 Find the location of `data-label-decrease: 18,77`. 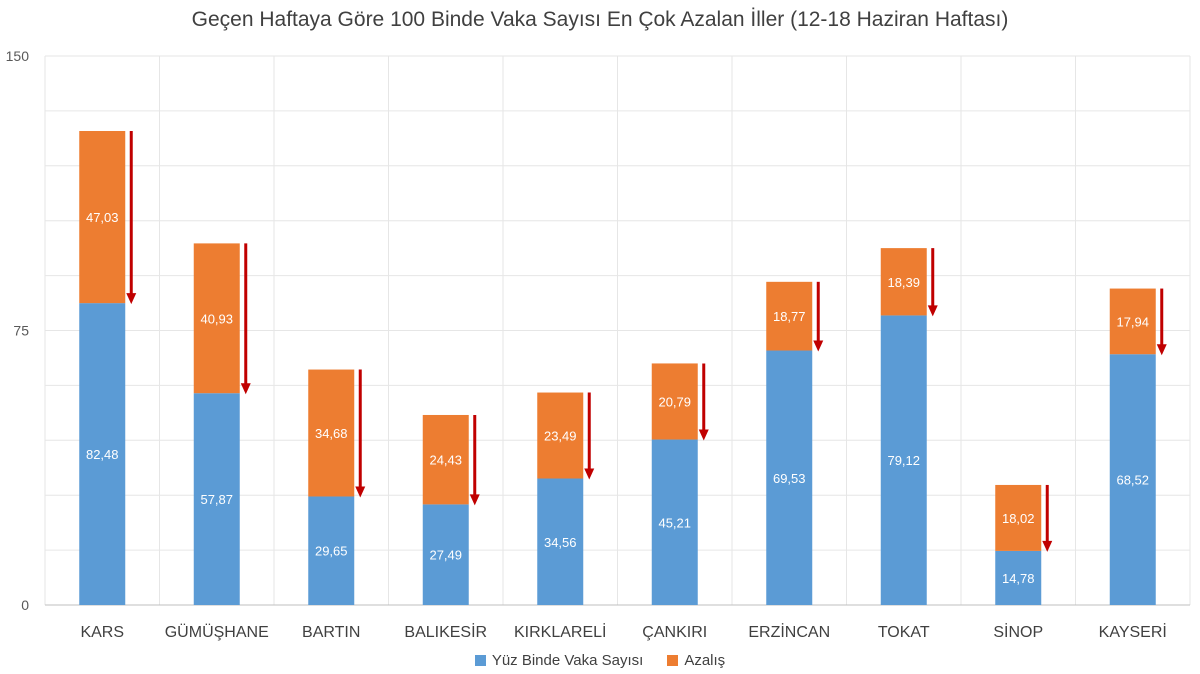

data-label-decrease: 18,77 is located at coordinates (789, 316).